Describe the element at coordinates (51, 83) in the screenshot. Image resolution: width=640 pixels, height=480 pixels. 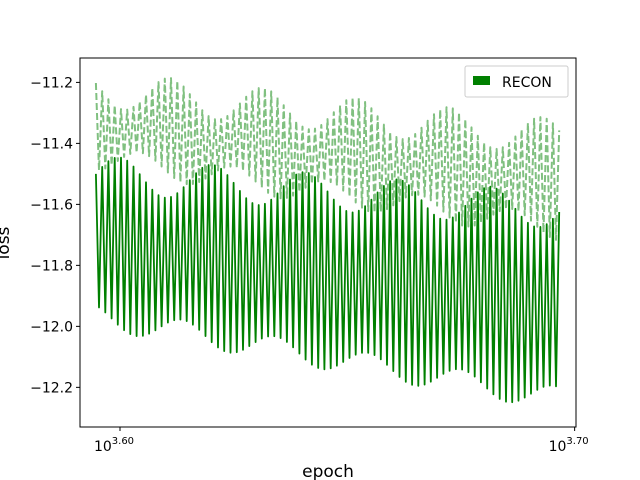
I see `y-tick-label: −11.2` at that location.